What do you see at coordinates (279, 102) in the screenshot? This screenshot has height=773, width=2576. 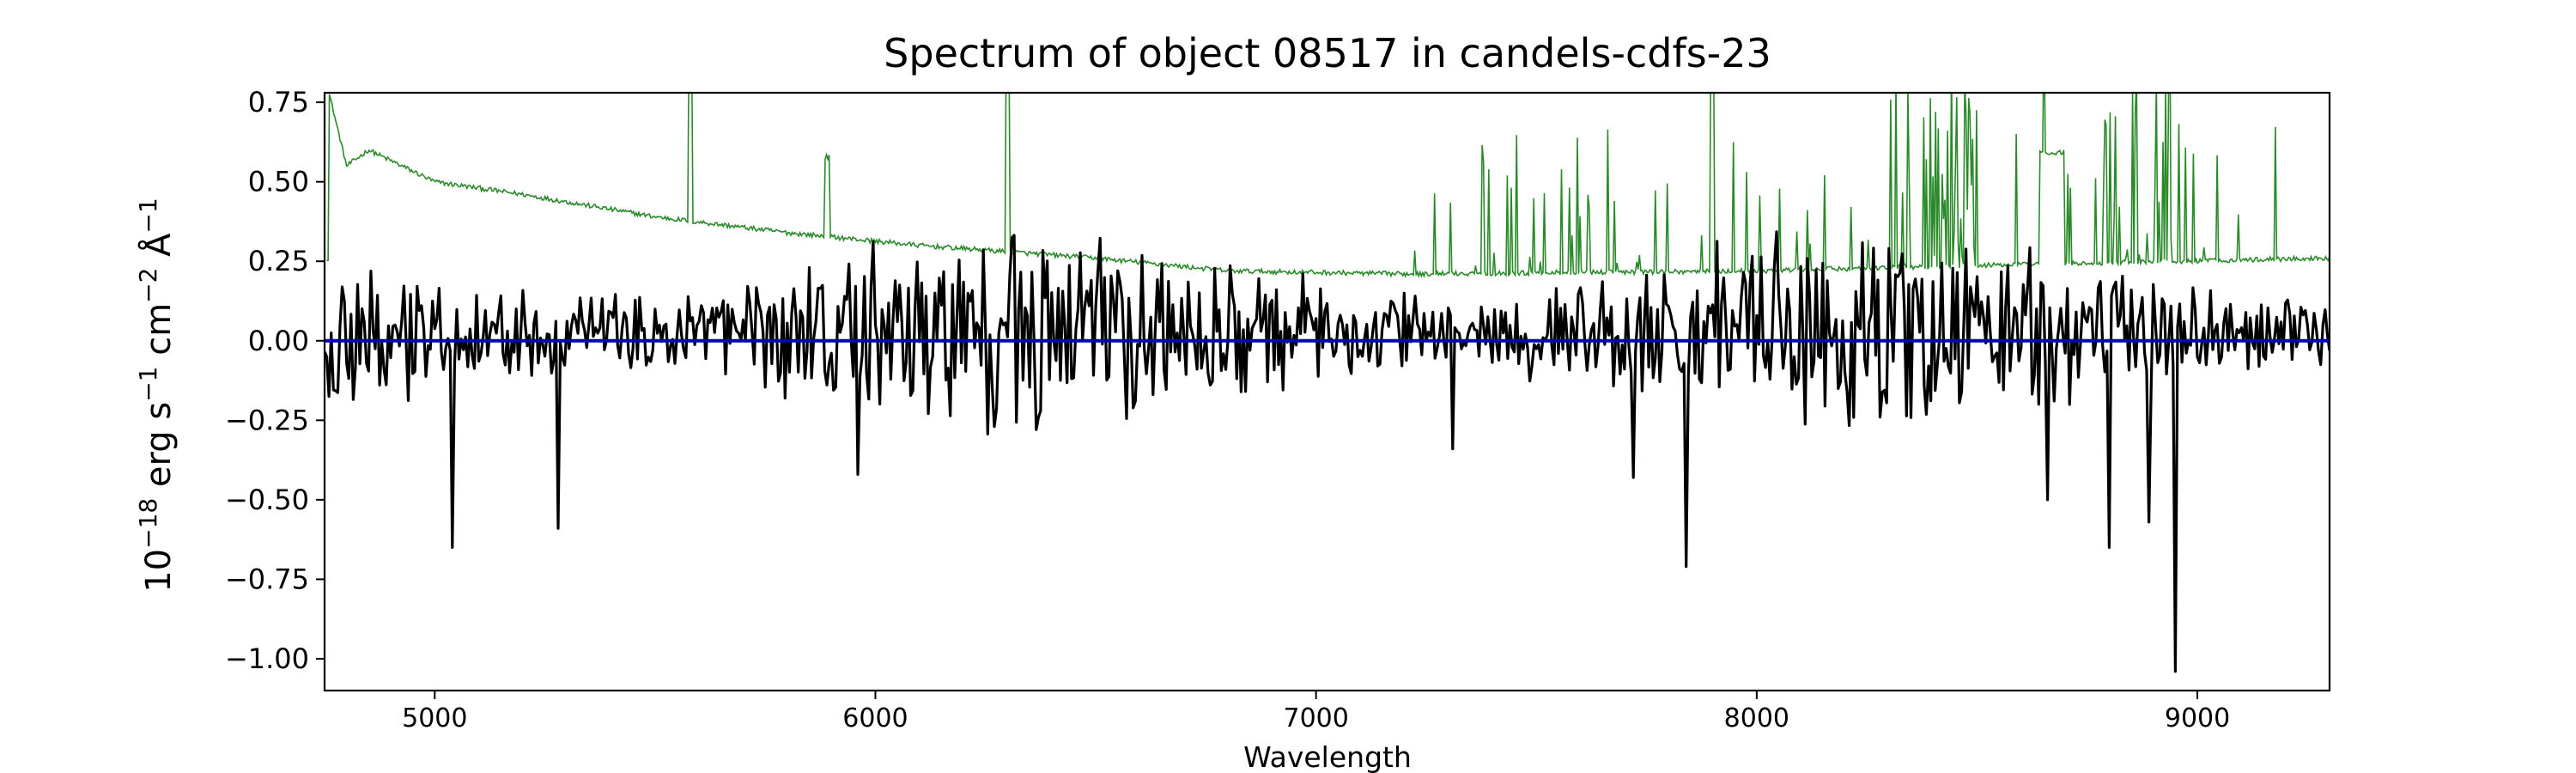 I see `y-tick-label: 0.75` at bounding box center [279, 102].